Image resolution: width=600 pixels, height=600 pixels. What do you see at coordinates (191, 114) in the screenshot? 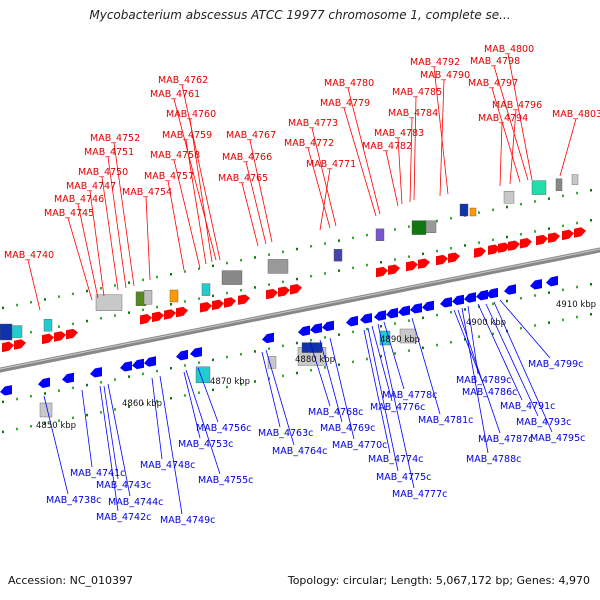
I see `gene-label-forward: MAB_4760` at bounding box center [191, 114].